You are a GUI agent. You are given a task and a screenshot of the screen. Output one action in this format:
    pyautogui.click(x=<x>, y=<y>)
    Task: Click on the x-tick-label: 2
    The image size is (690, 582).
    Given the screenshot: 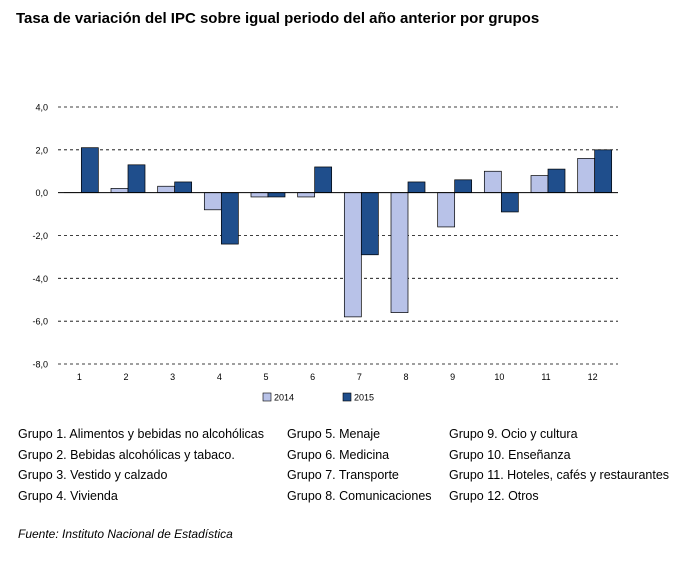 What is the action you would take?
    pyautogui.click(x=125, y=377)
    